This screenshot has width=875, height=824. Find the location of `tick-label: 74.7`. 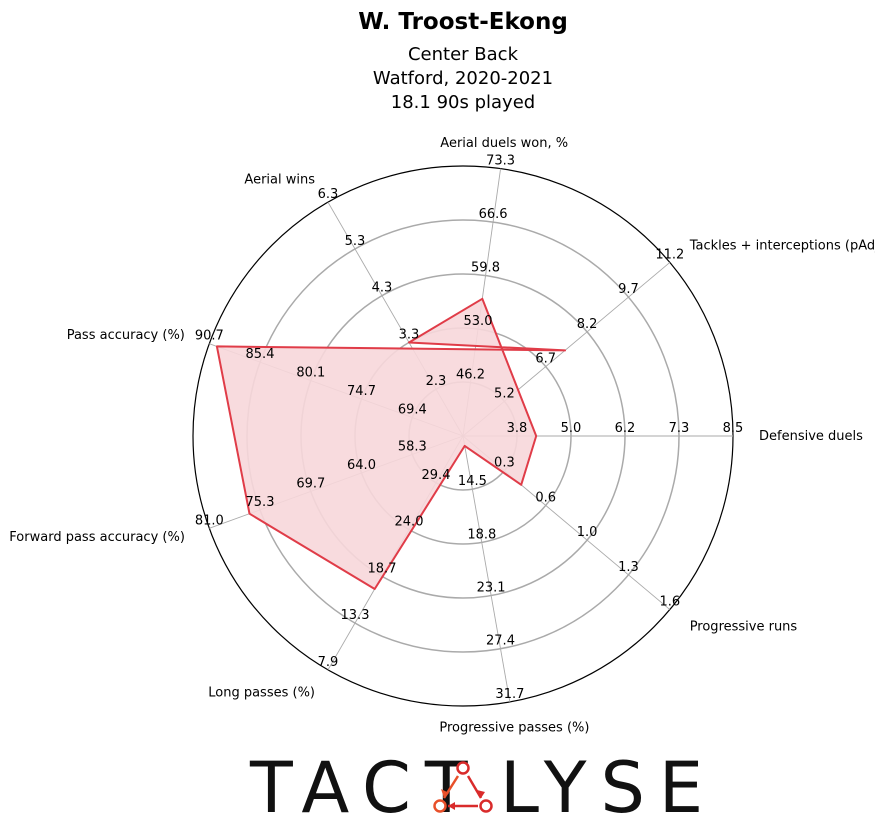

tick-label: 74.7 is located at coordinates (361, 391).